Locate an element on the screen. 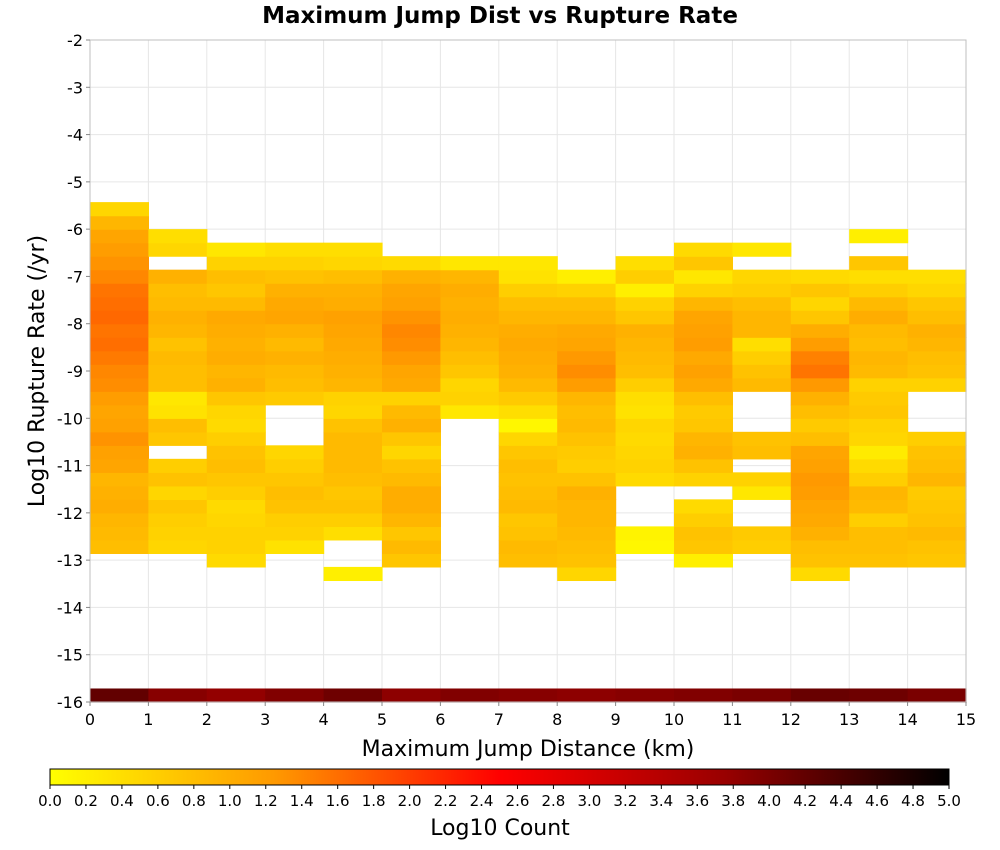 The width and height of the screenshot is (1000, 850). colorbar-tick-label: 3.0 is located at coordinates (589, 801).